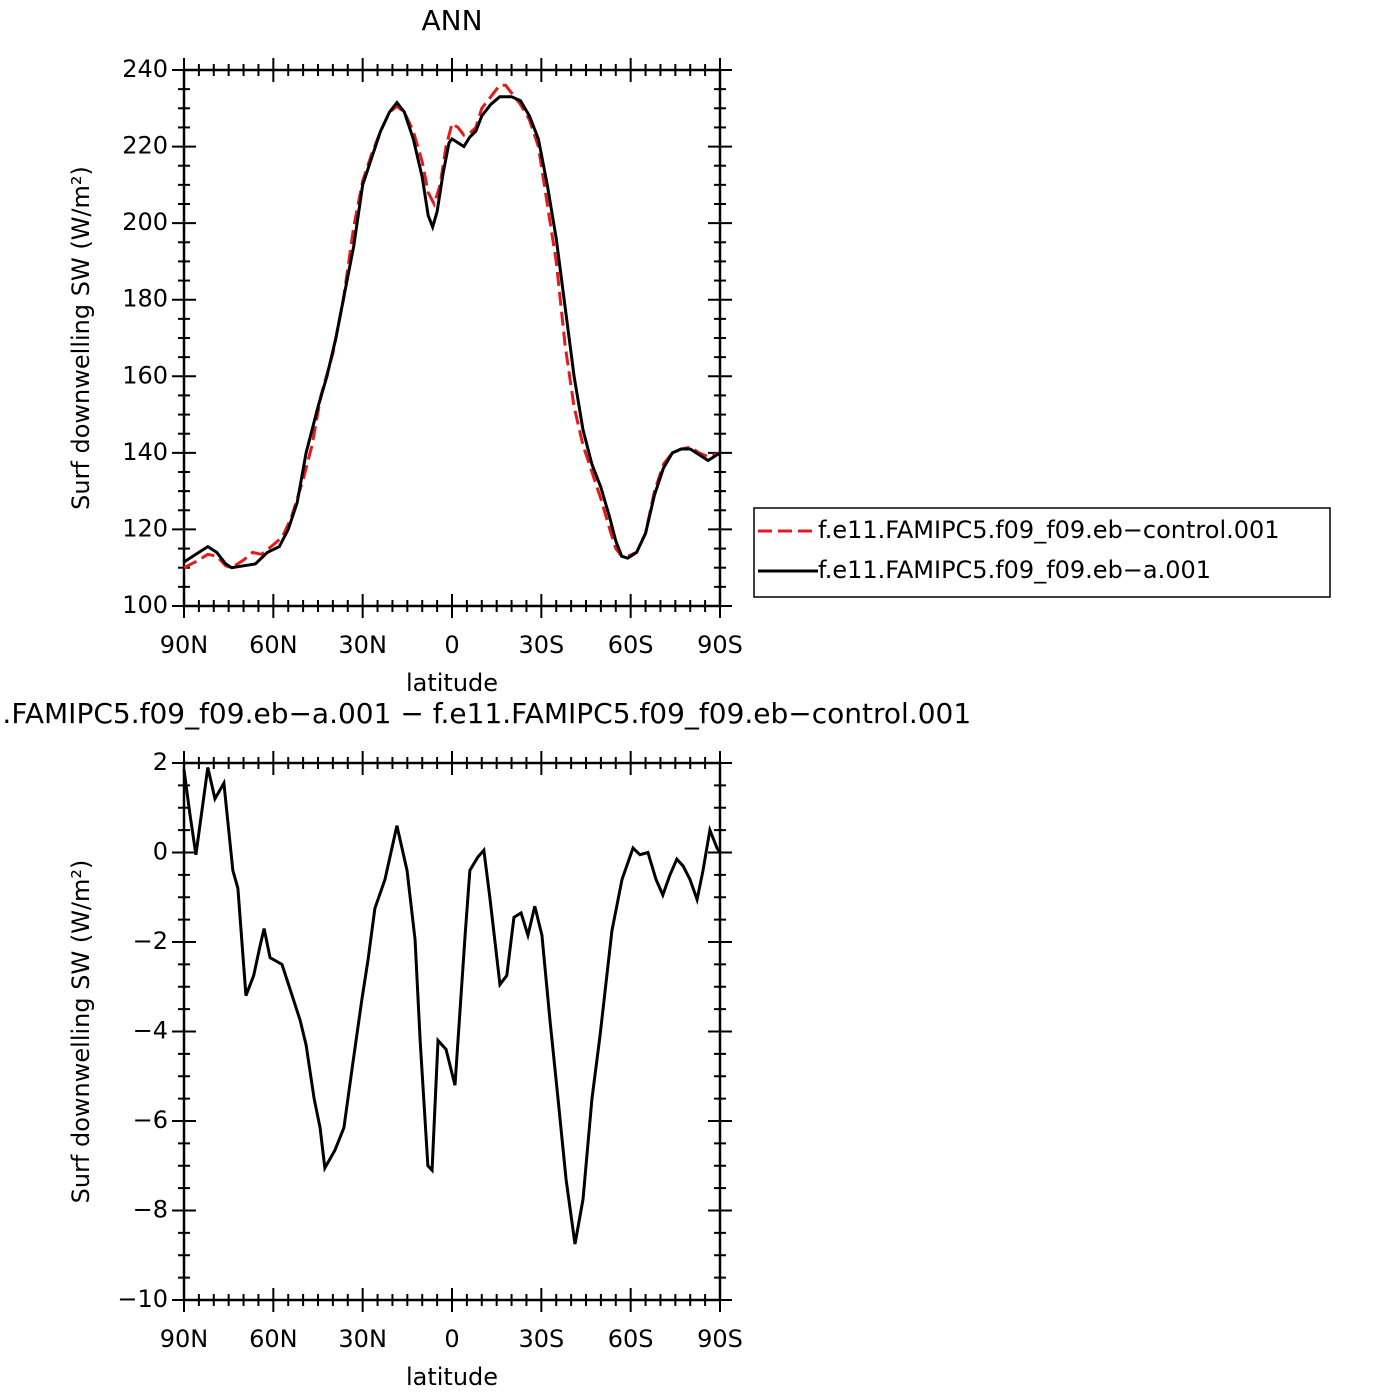 The width and height of the screenshot is (1397, 1397). Describe the element at coordinates (145, 452) in the screenshot. I see `y-tick-label: 140` at that location.